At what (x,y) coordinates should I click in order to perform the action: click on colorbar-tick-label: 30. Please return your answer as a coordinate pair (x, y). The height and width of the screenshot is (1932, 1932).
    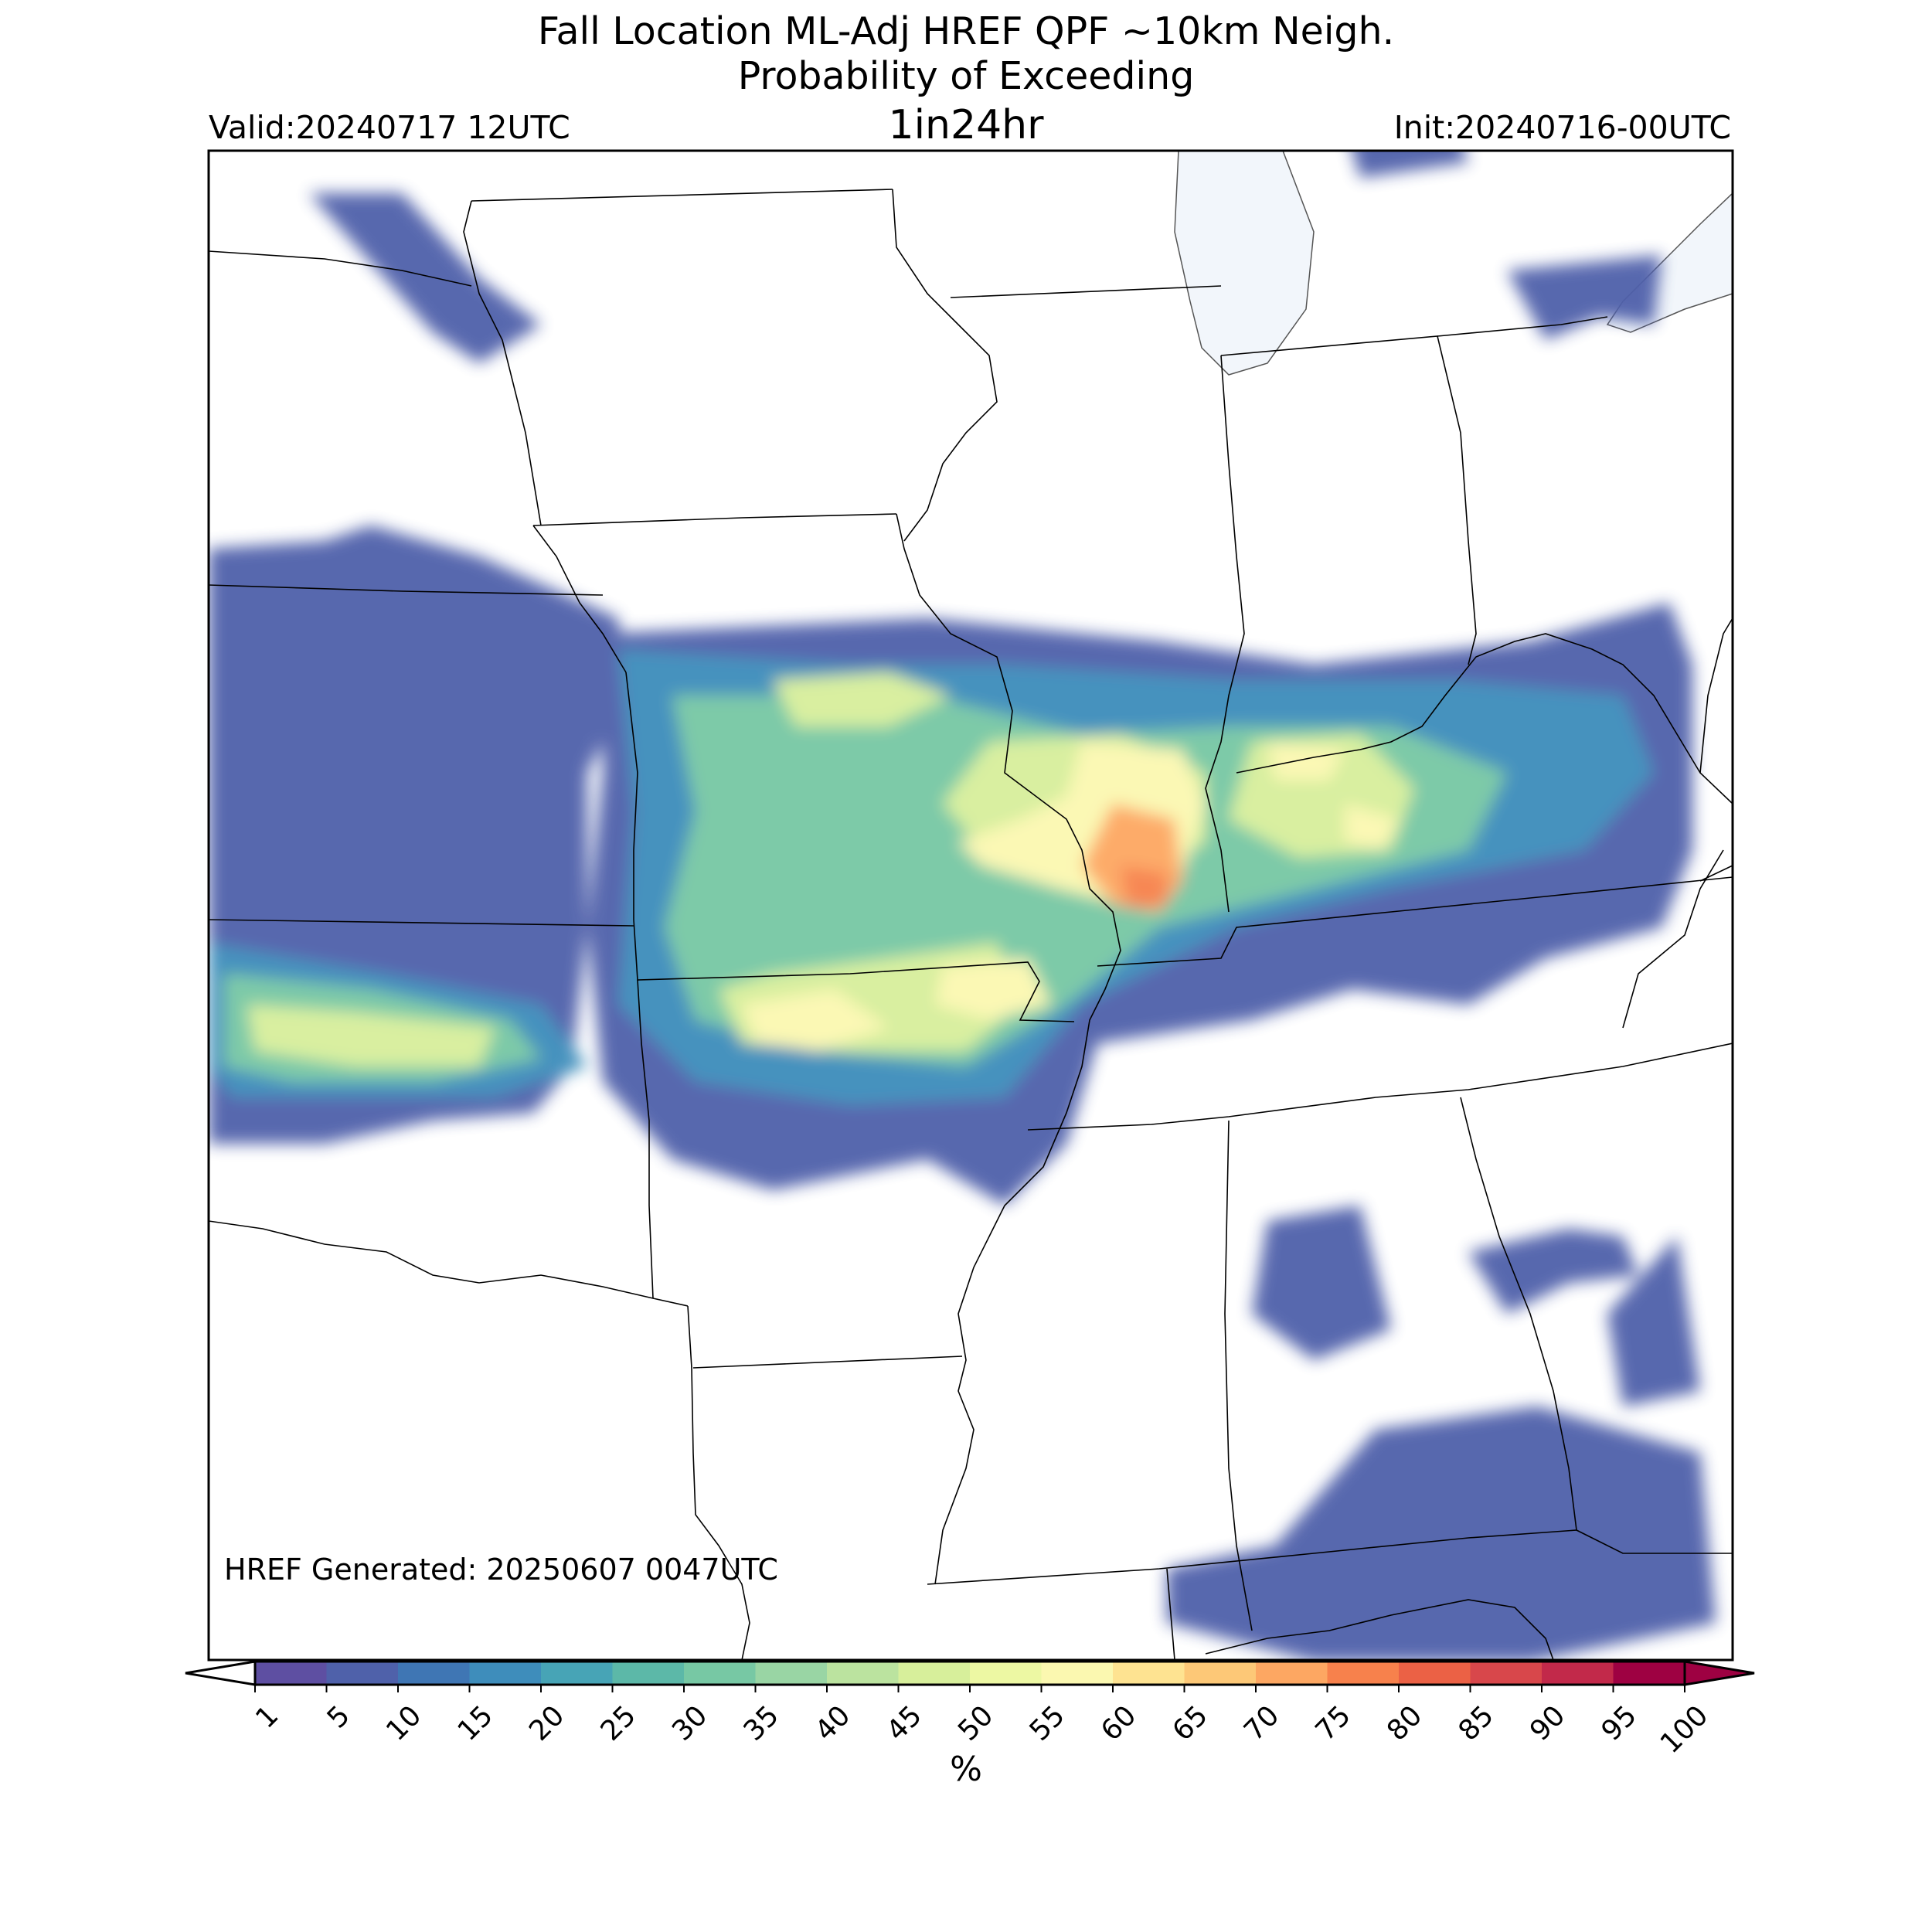
    Looking at the image, I should click on (689, 1723).